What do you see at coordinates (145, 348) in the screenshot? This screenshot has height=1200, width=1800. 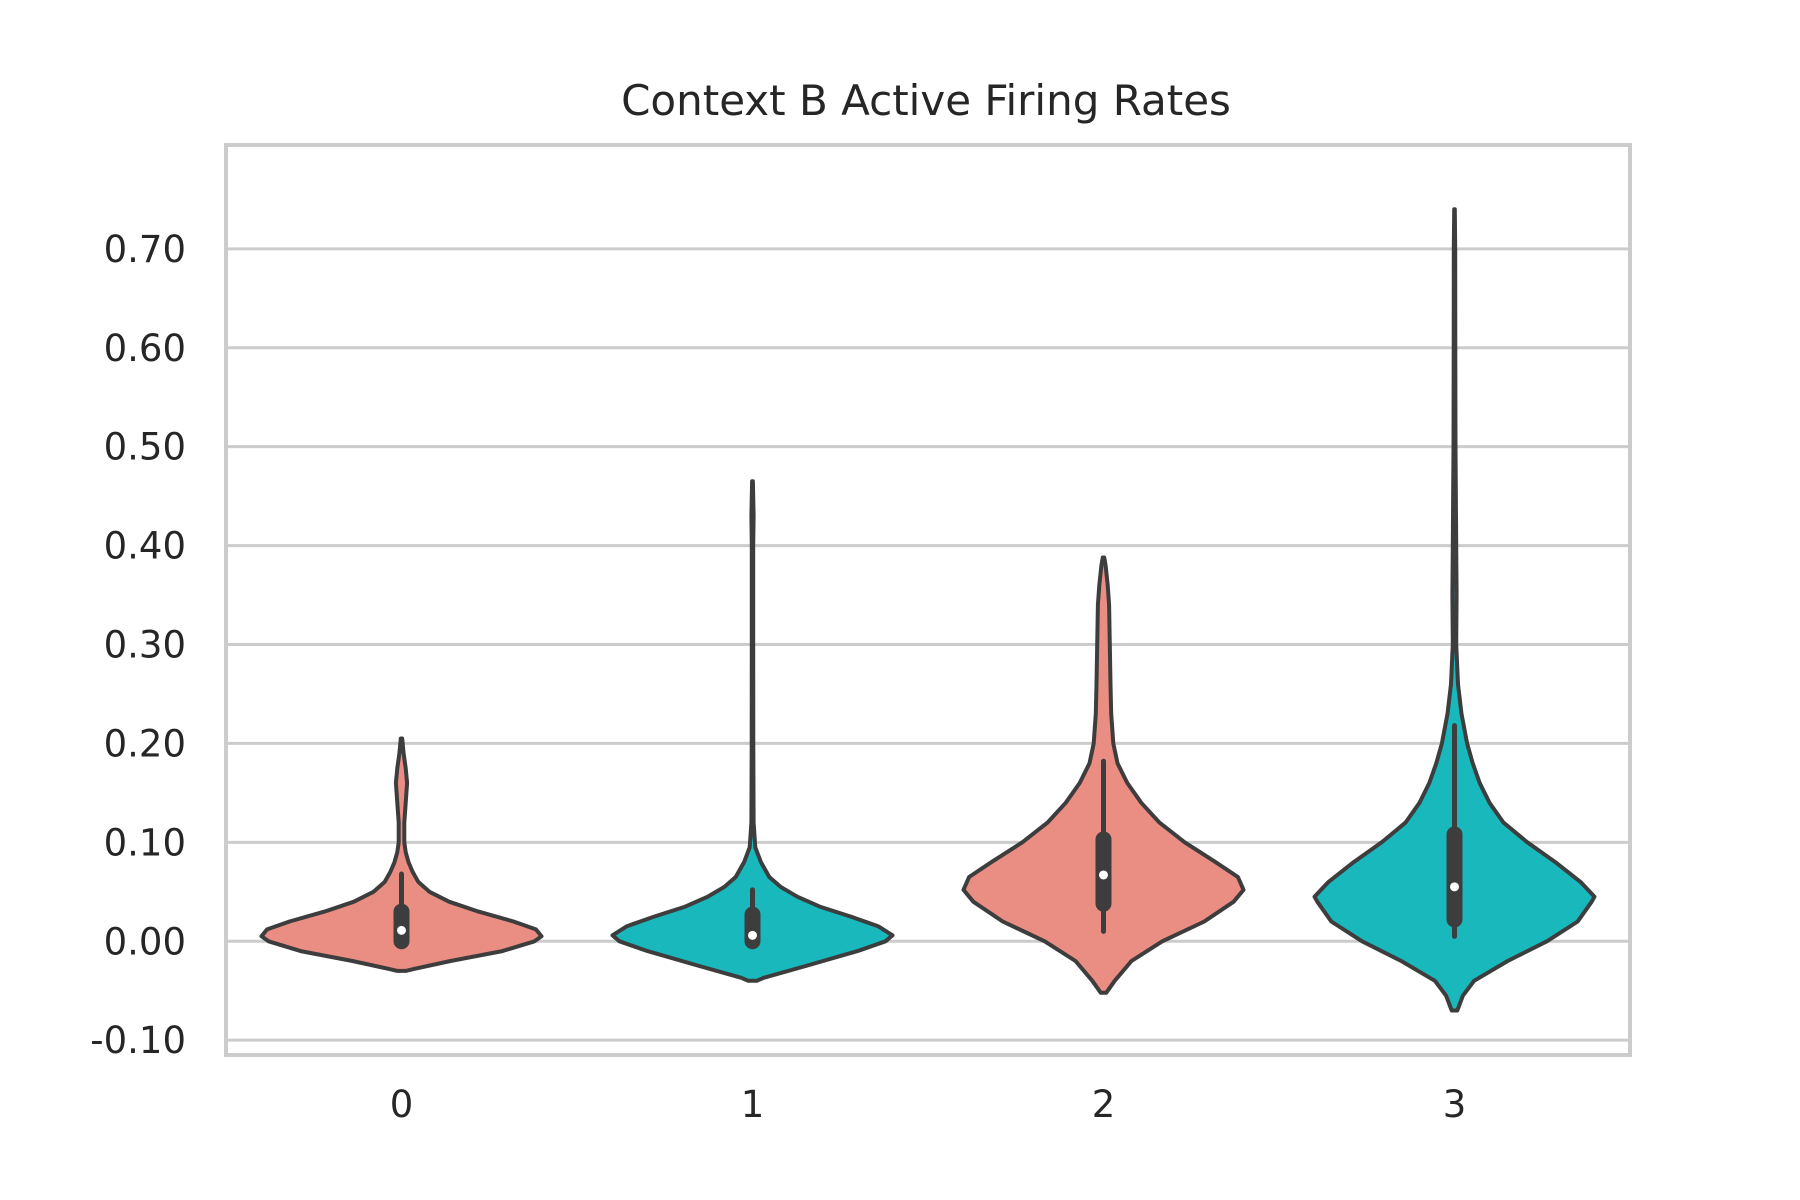 I see `y-tick-label: 0.60` at bounding box center [145, 348].